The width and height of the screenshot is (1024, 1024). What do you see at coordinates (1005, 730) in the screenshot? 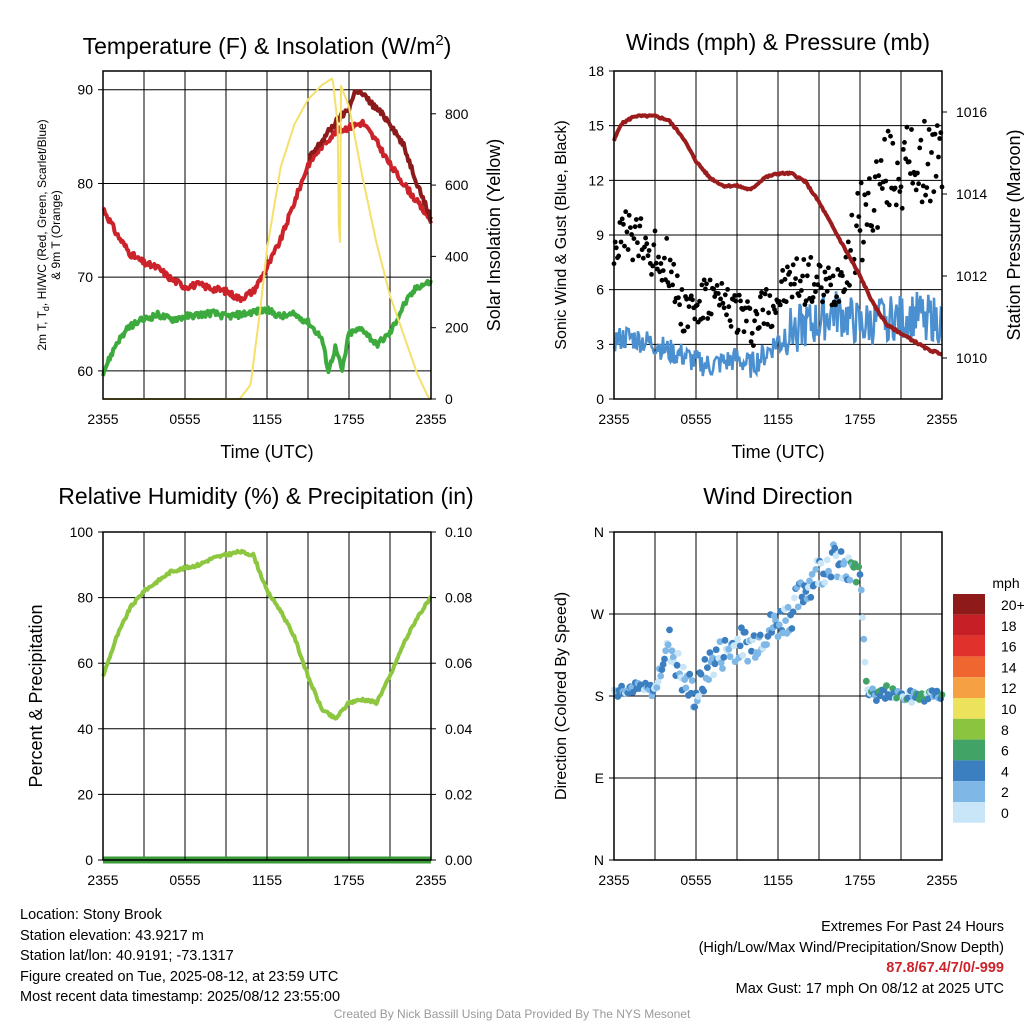
I see `legend-label: 8` at bounding box center [1005, 730].